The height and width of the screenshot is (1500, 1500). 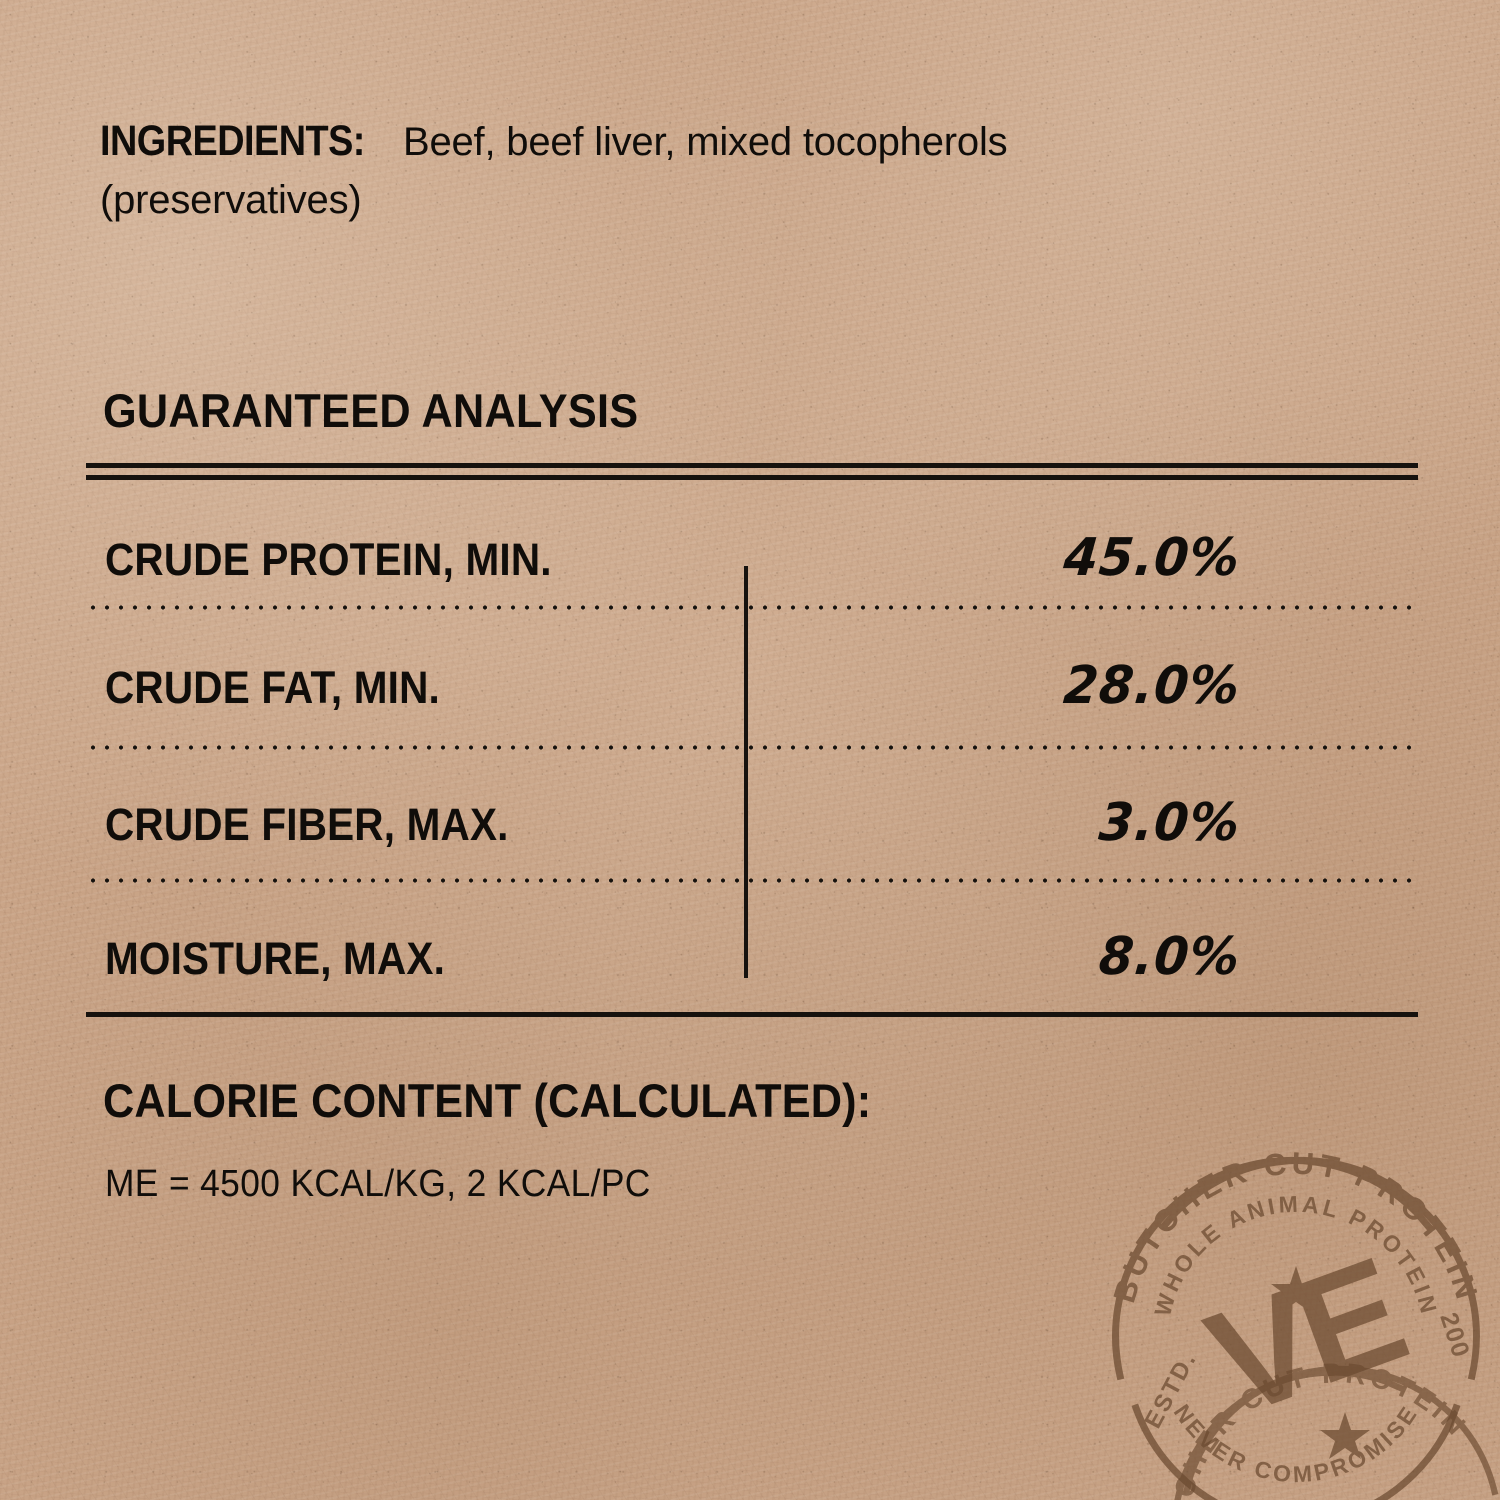 I want to click on ingredients-heading: INGREDIENTS:, so click(x=232, y=141).